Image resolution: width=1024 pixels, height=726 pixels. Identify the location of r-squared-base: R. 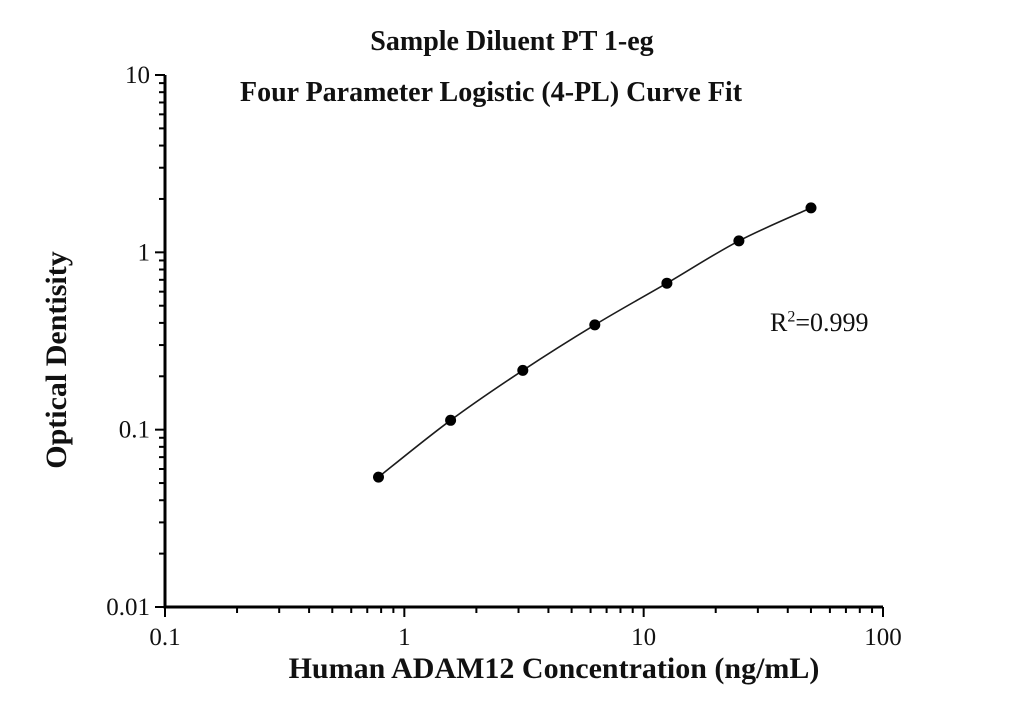
(779, 322).